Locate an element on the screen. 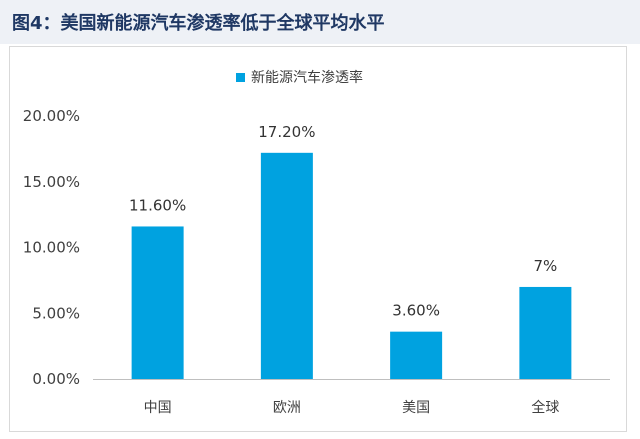 This screenshot has width=640, height=439. legend-label: 新能源汽车渗透率 is located at coordinates (307, 78).